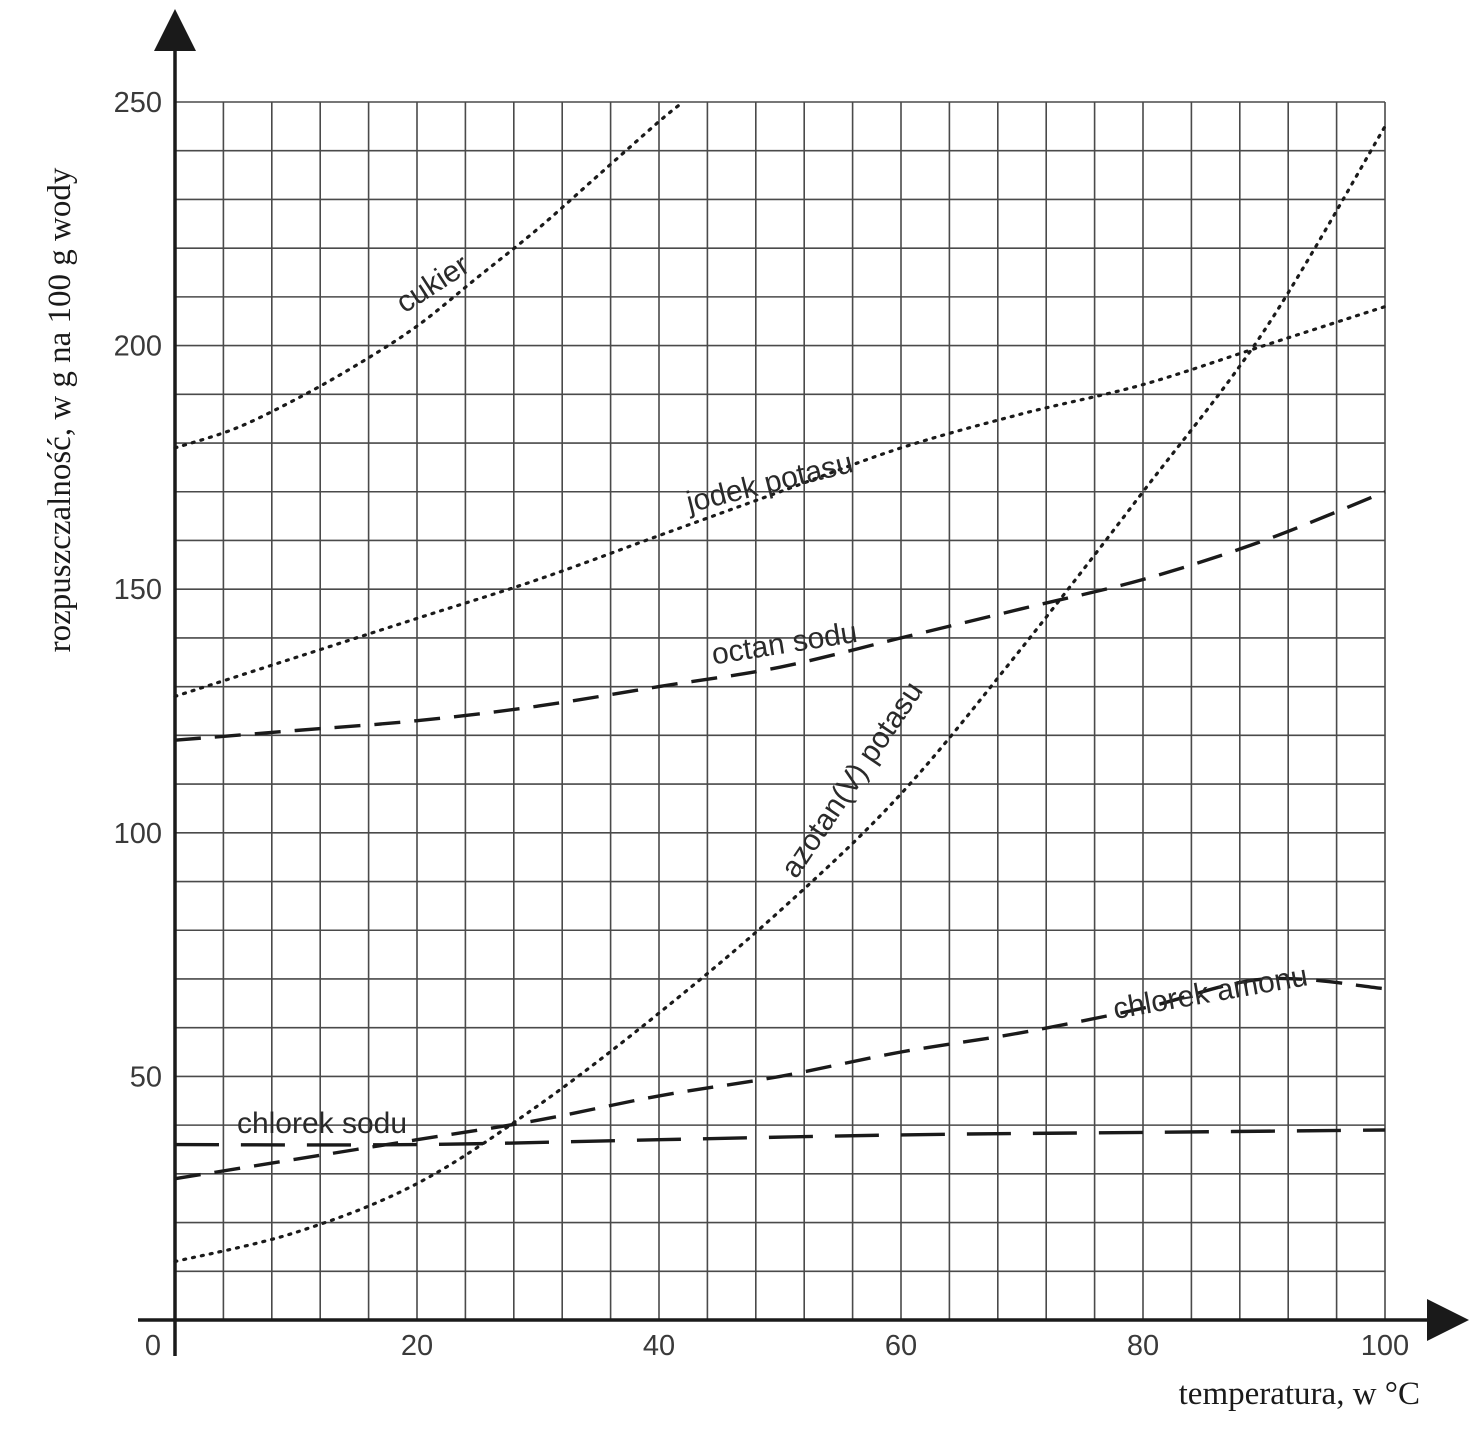 Image resolution: width=1483 pixels, height=1431 pixels. What do you see at coordinates (432, 283) in the screenshot?
I see `series-label-0: cukier` at bounding box center [432, 283].